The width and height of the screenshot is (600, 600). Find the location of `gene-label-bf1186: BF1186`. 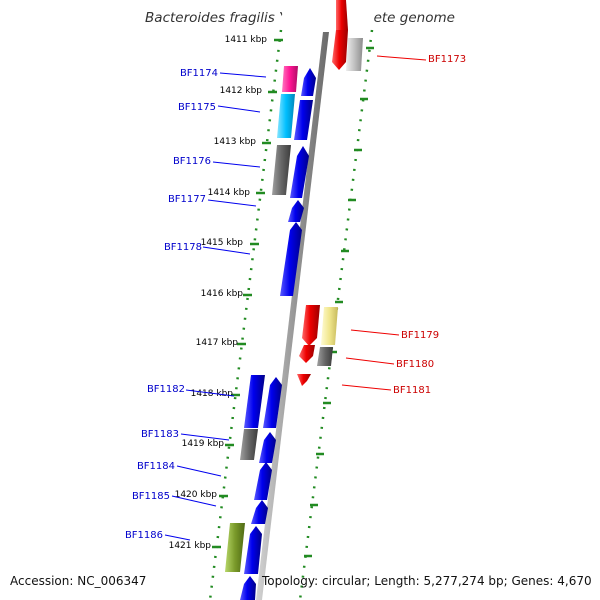

gene-label-bf1186: BF1186 is located at coordinates (144, 535).